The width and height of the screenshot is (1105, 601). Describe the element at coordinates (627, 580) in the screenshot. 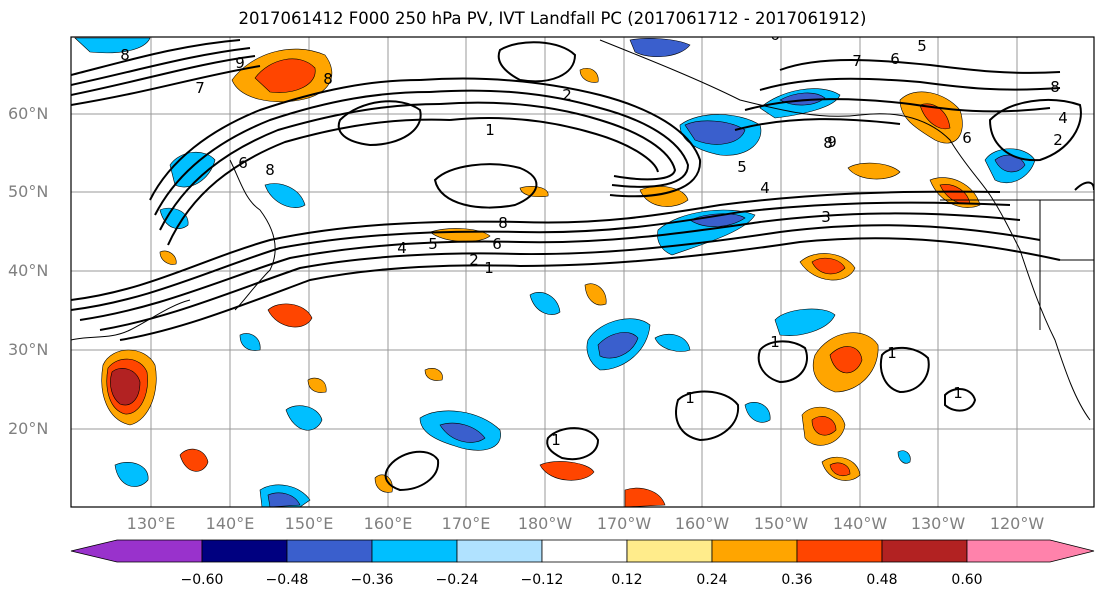

I see `colorbar-tick-label: 0.12` at that location.